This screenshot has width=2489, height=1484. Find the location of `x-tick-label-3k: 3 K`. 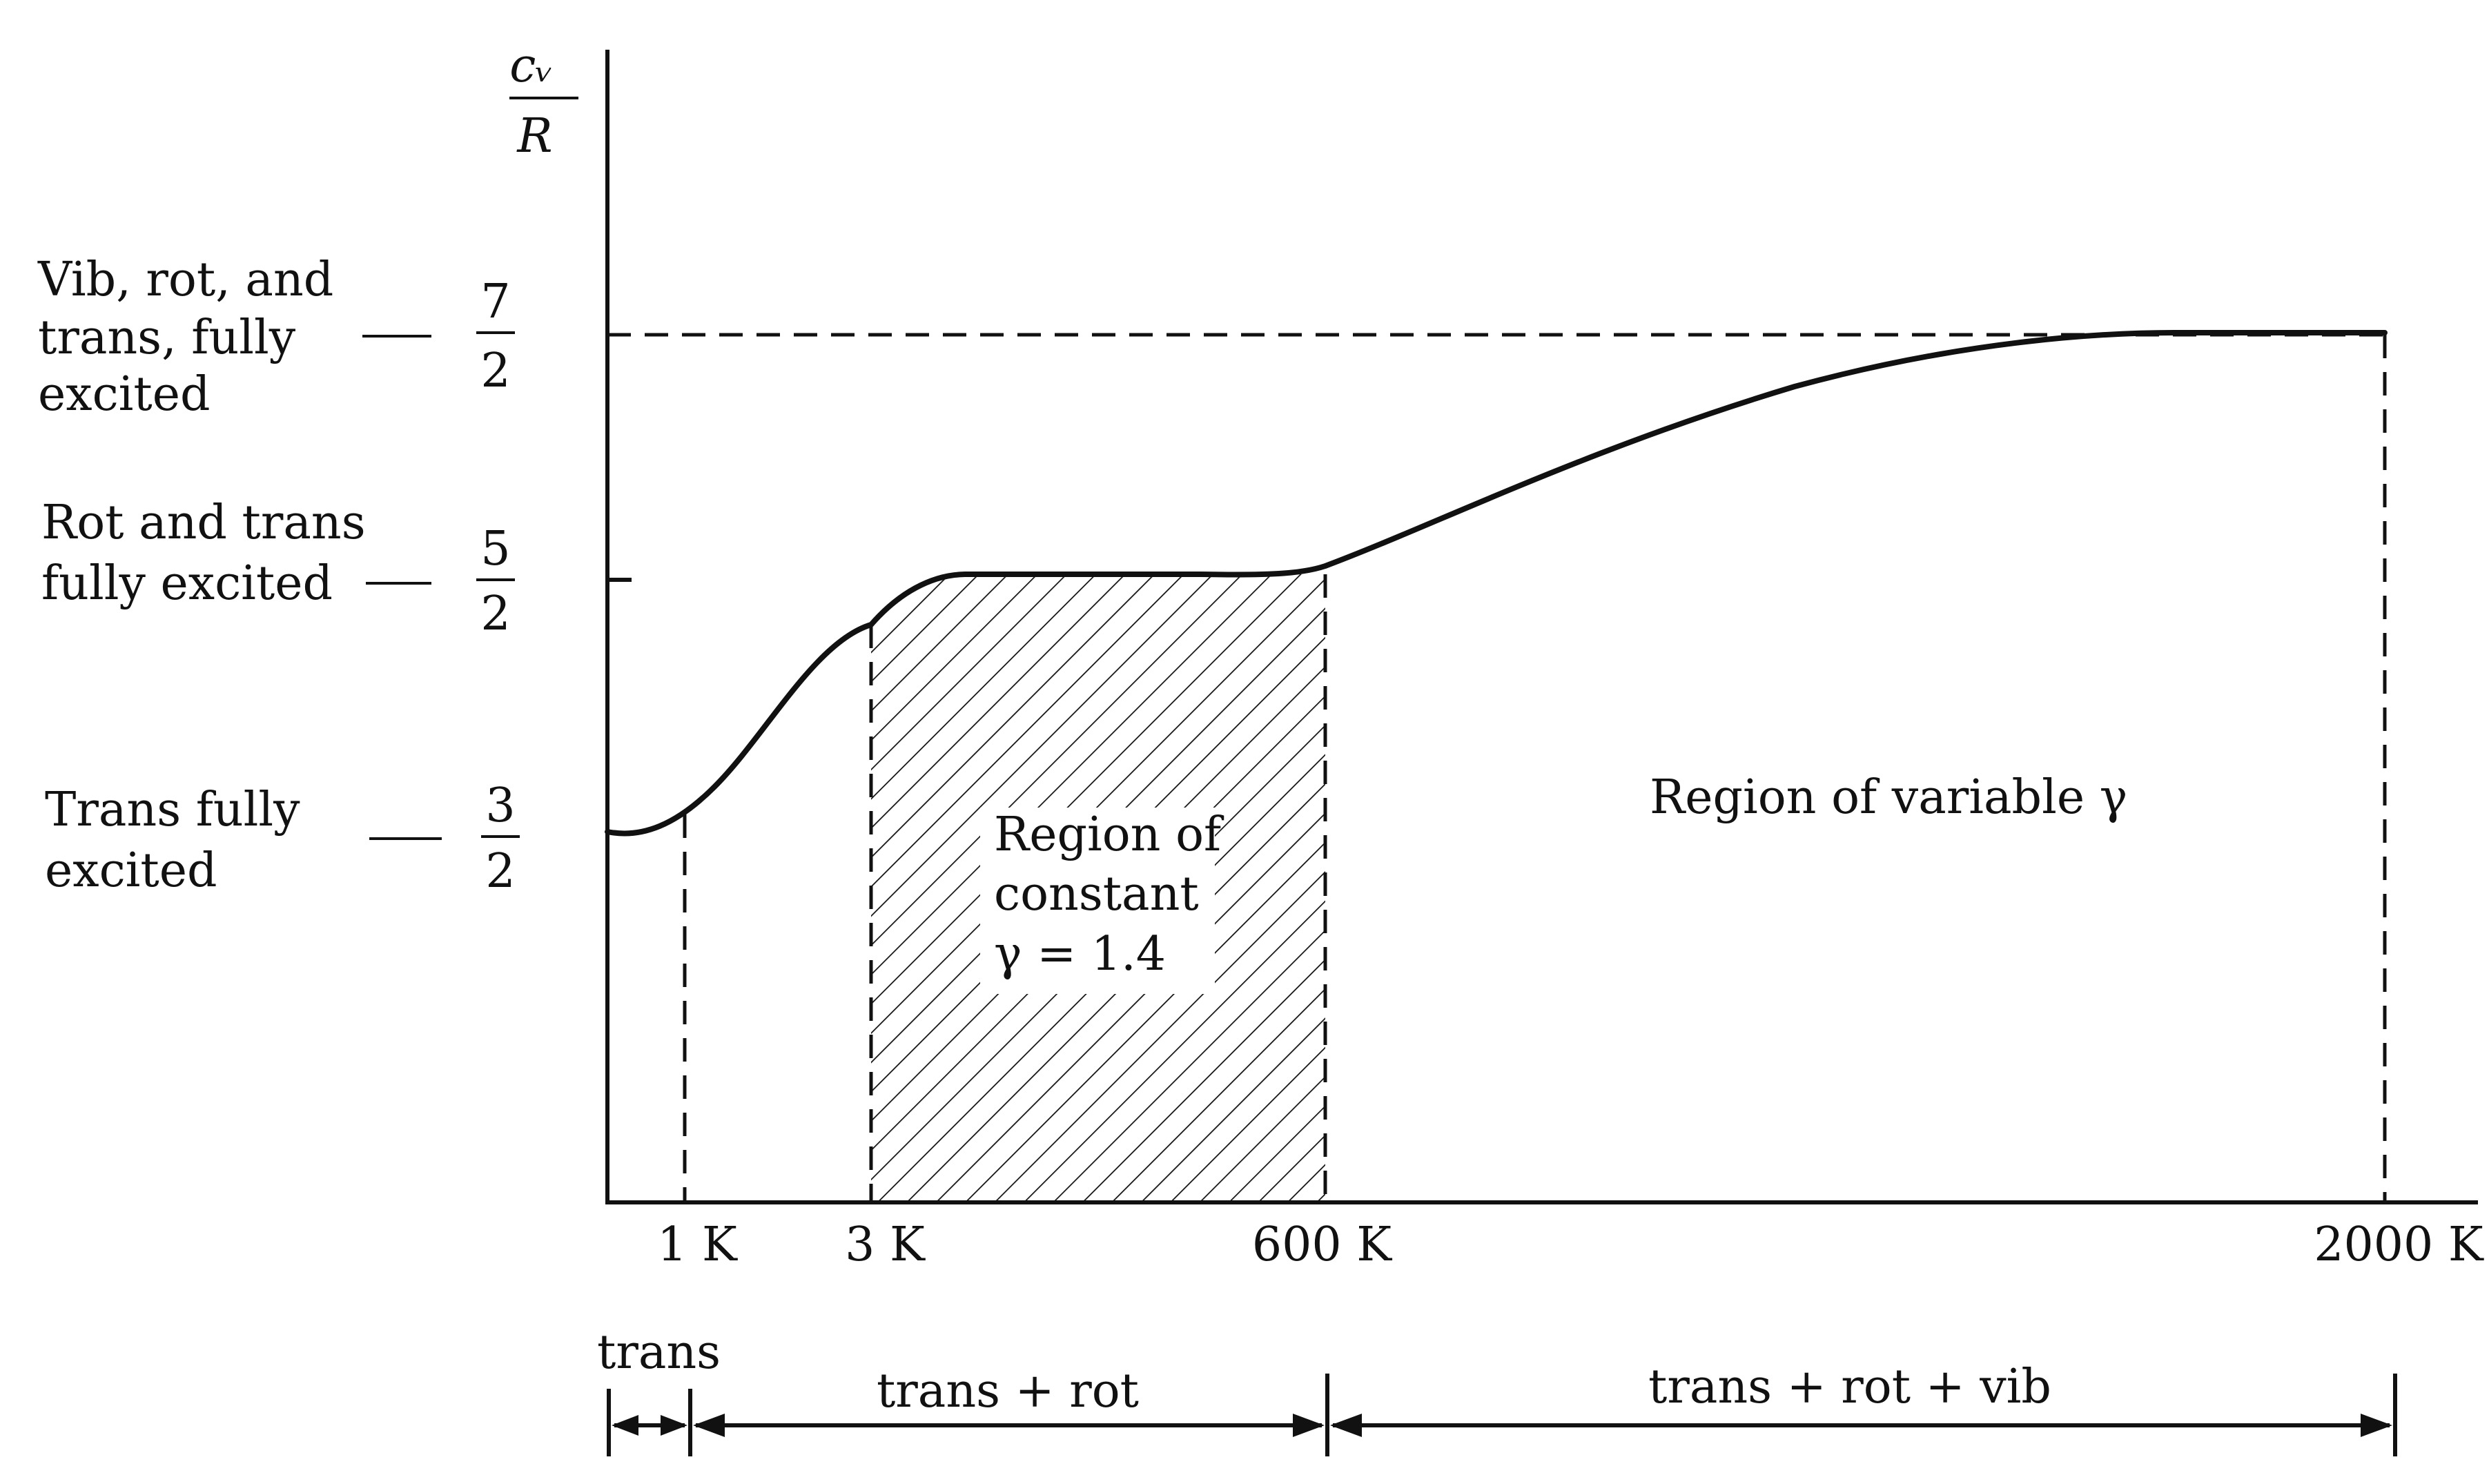

x-tick-label-3k: 3 K is located at coordinates (885, 1245).